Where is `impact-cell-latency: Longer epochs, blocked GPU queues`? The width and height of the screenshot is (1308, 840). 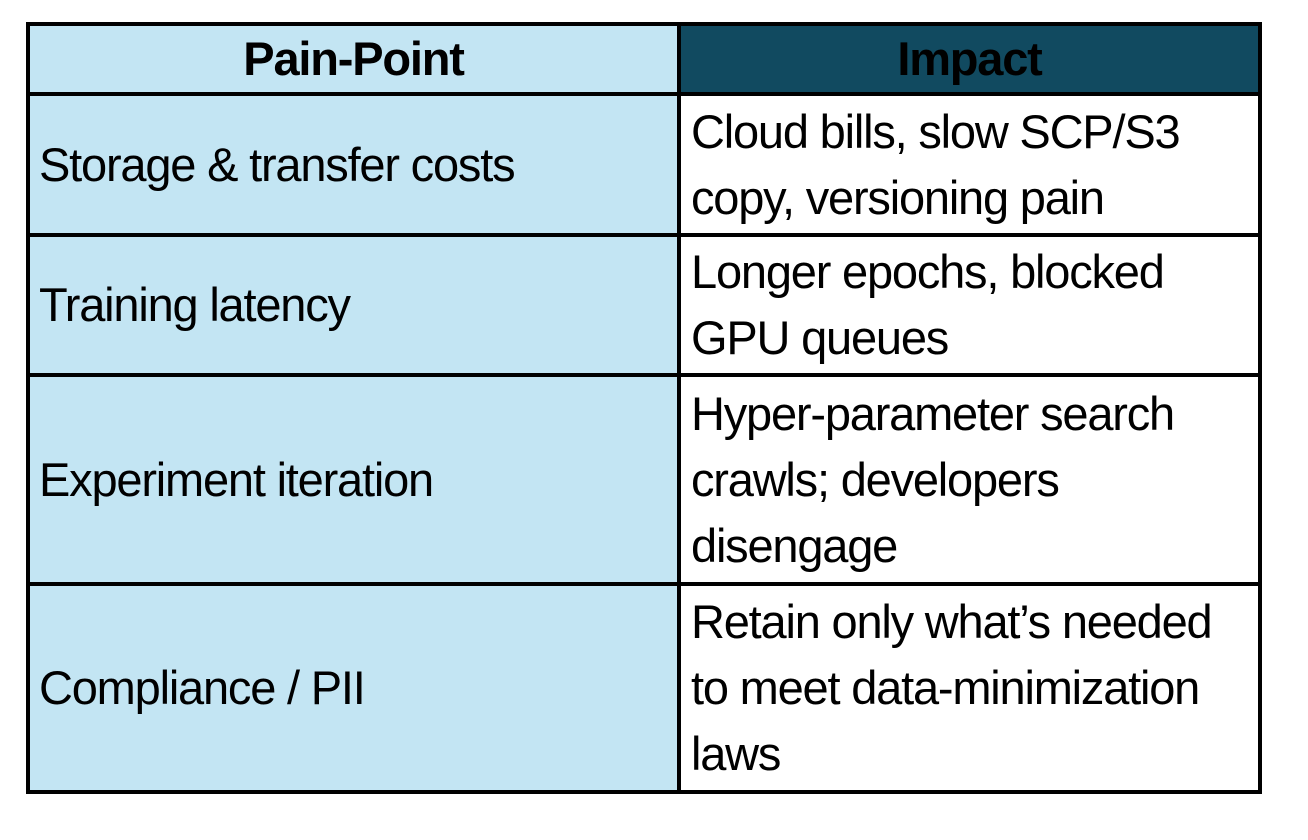
impact-cell-latency: Longer epochs, blocked GPU queues is located at coordinates (969, 305).